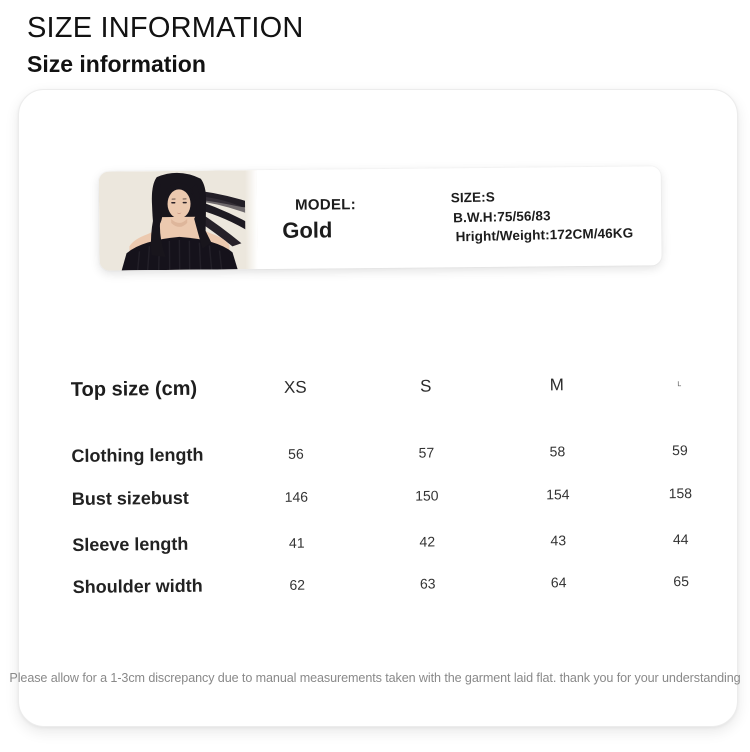  I want to click on page-title-upper: SIZE INFORMATION, so click(165, 28).